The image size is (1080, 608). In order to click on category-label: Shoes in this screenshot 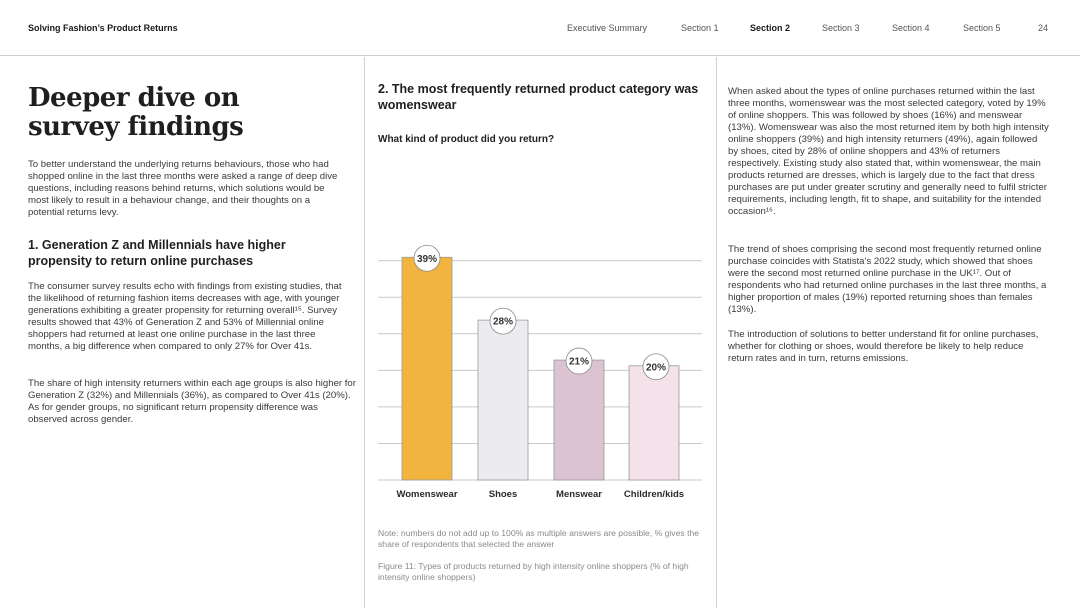, I will do `click(503, 494)`.